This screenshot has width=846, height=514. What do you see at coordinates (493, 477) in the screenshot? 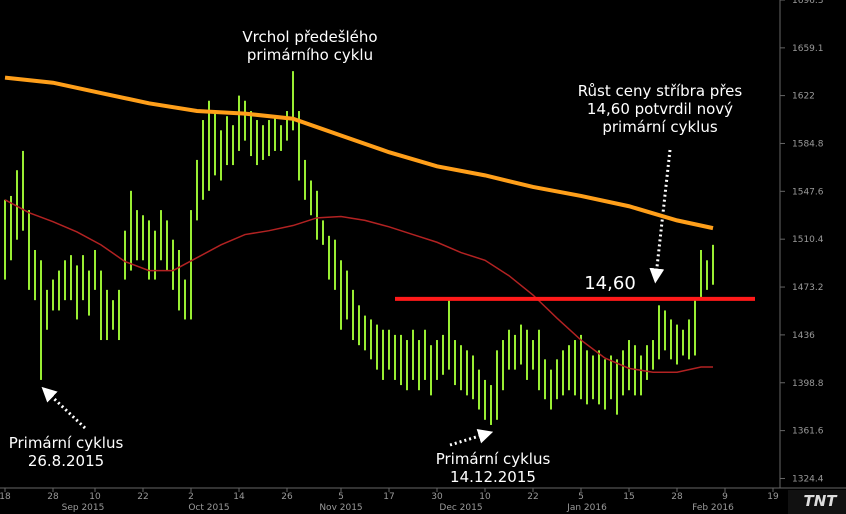
I see `annotation-line: 14.12.2015` at bounding box center [493, 477].